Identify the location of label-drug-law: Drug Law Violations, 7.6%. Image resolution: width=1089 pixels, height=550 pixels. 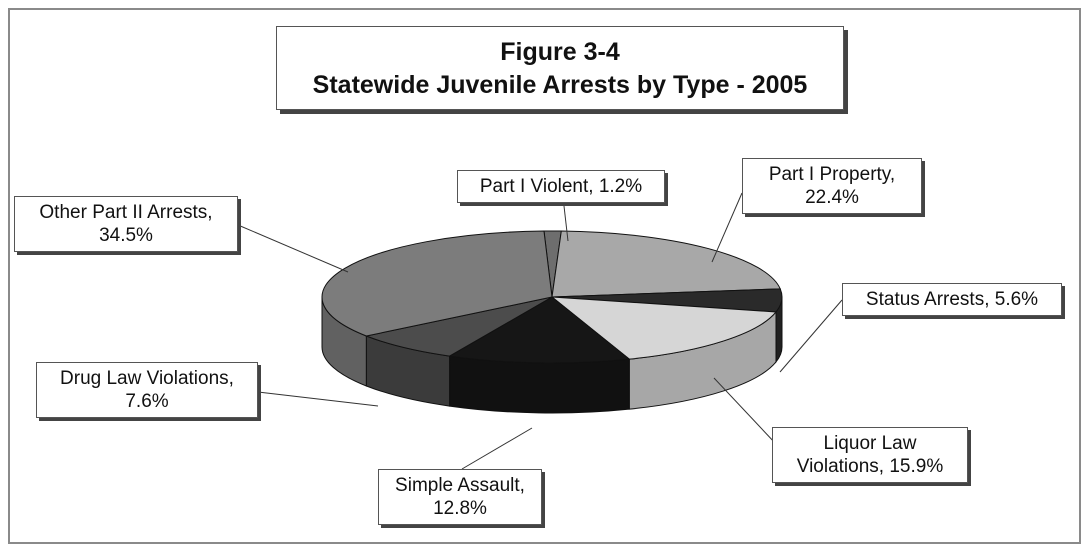
(147, 390).